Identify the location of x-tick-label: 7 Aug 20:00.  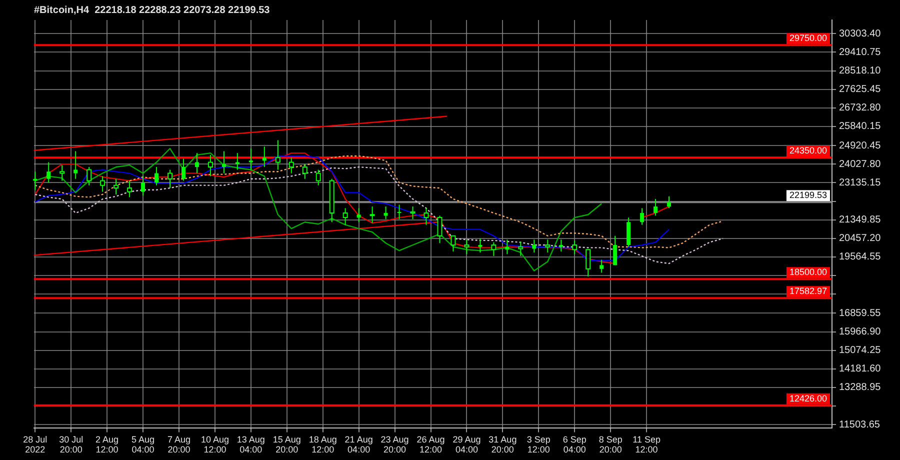
(179, 444).